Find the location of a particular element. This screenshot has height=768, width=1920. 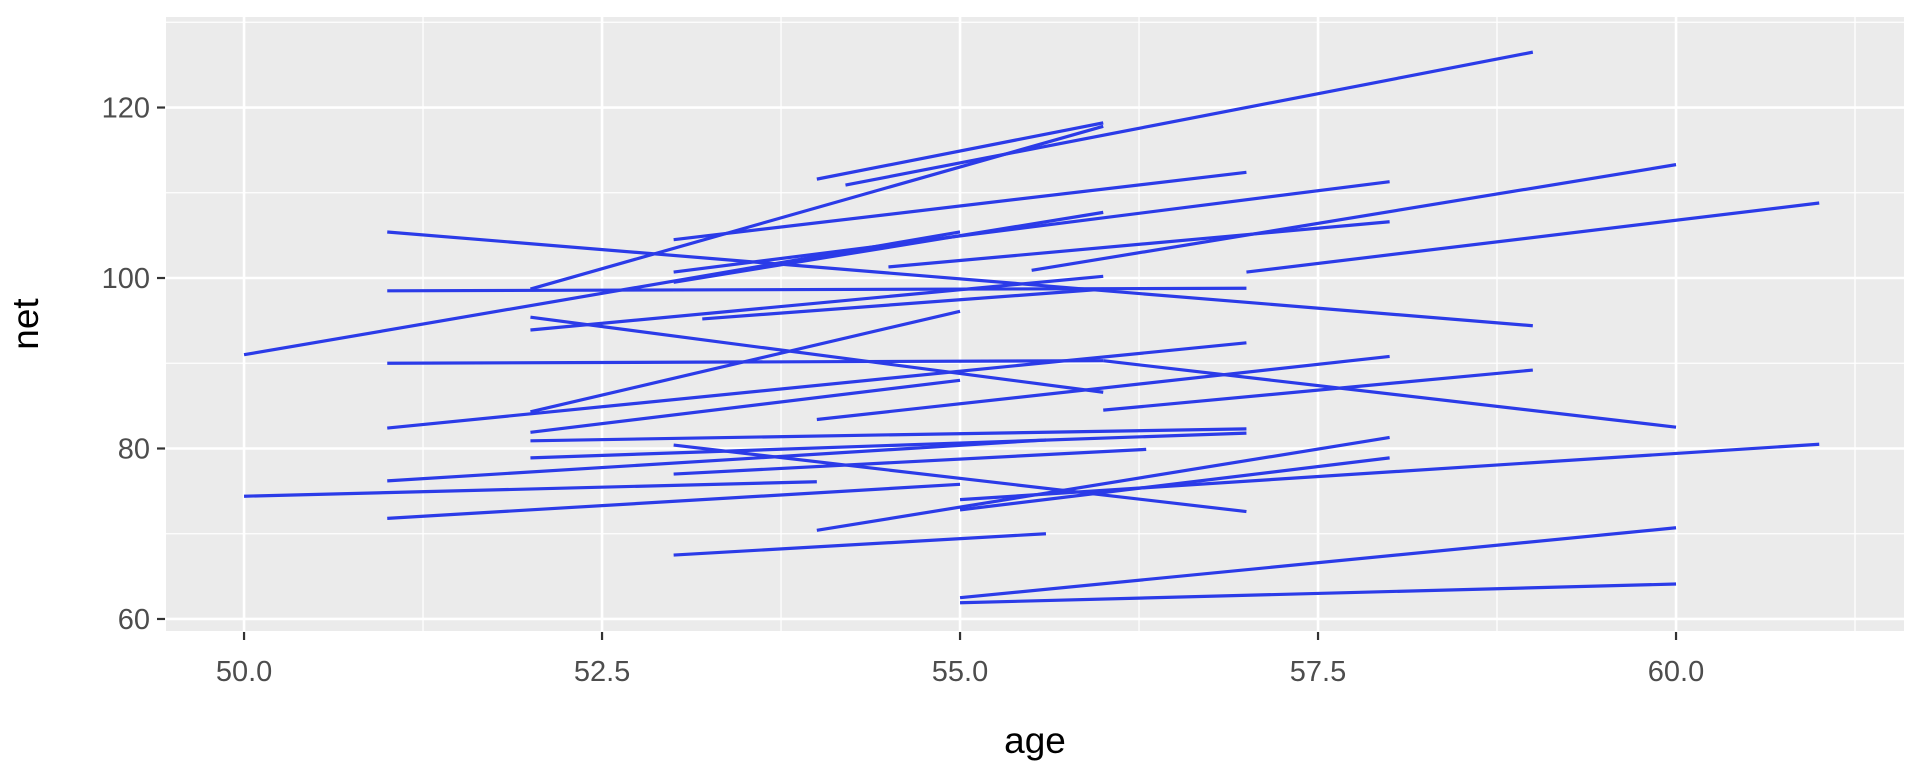

y-tick-label: 120 is located at coordinates (126, 109).